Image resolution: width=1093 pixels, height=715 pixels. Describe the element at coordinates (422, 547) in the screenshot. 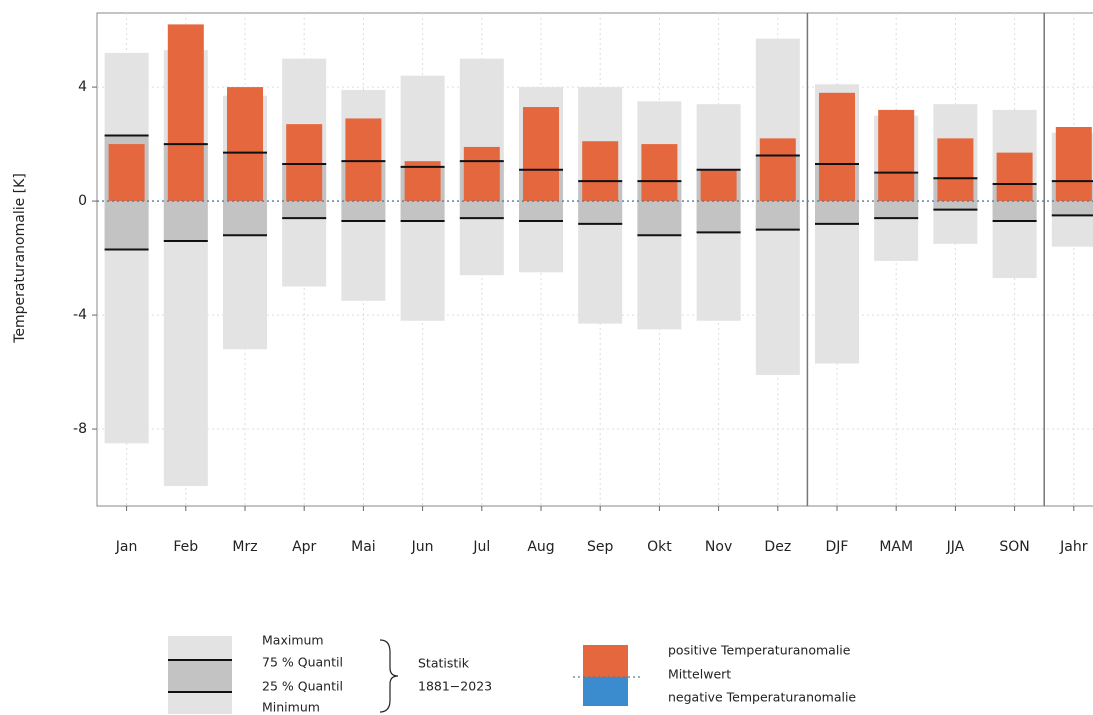

I see `x-tick-label: Jun` at that location.